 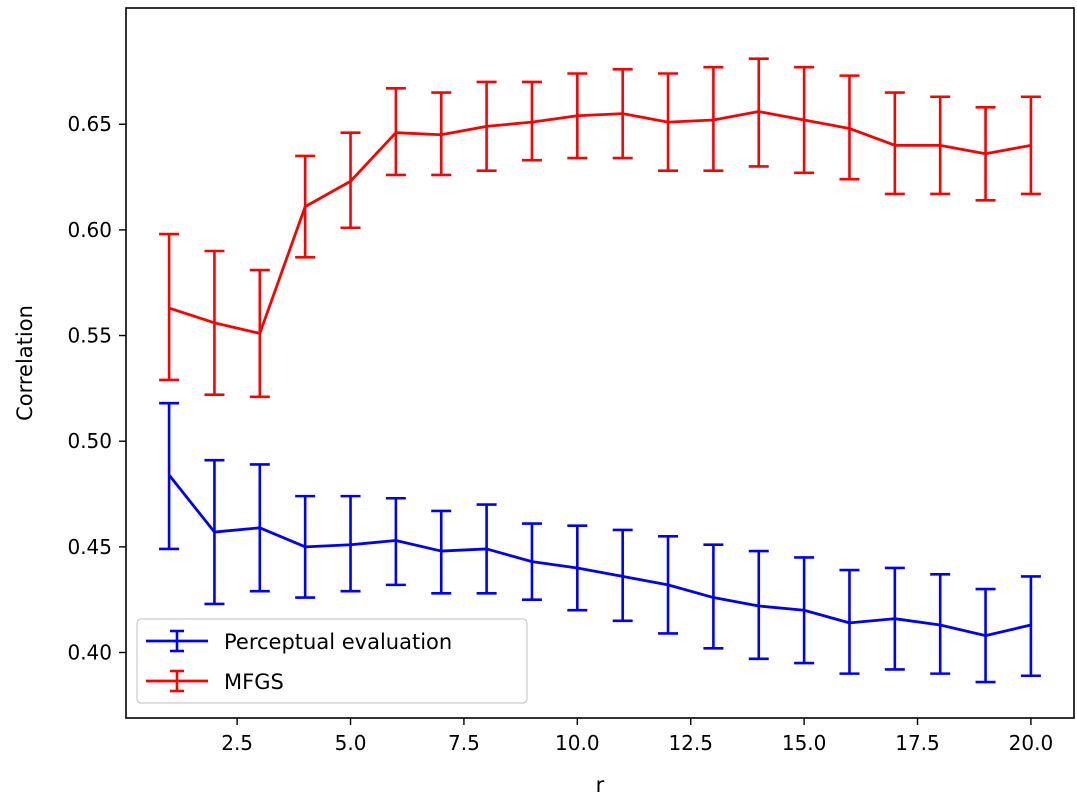 I want to click on x-axis-label: r, so click(x=600, y=785).